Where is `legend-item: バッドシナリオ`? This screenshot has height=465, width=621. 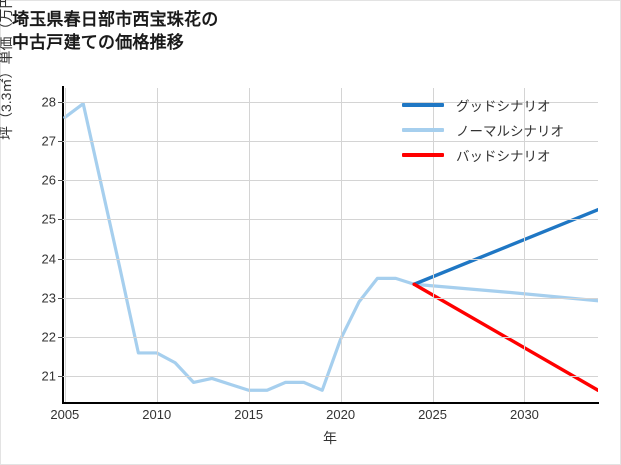
legend-item: バッドシナリオ is located at coordinates (502, 154).